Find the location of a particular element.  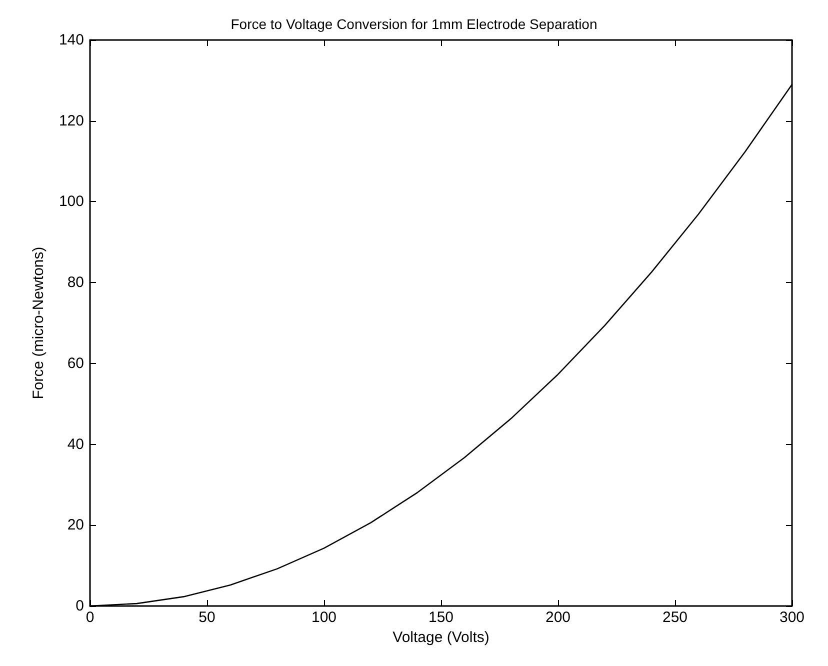

x-tick-label: 200 is located at coordinates (558, 617).